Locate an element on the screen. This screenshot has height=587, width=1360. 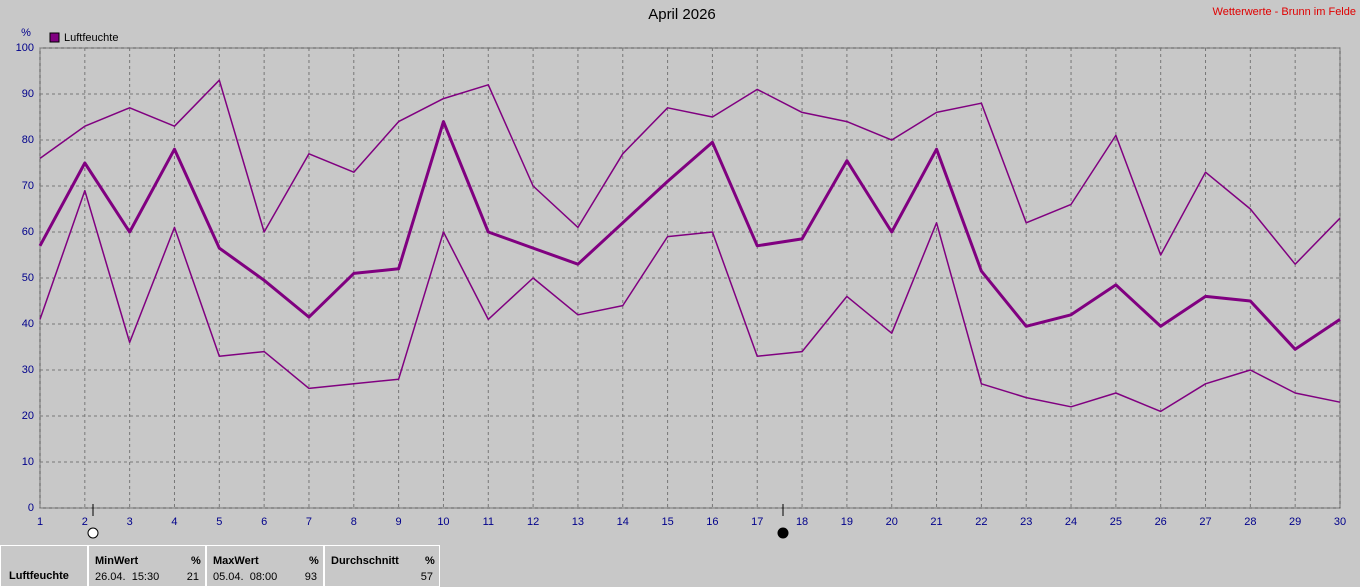
min-value: 21 is located at coordinates (192, 577).